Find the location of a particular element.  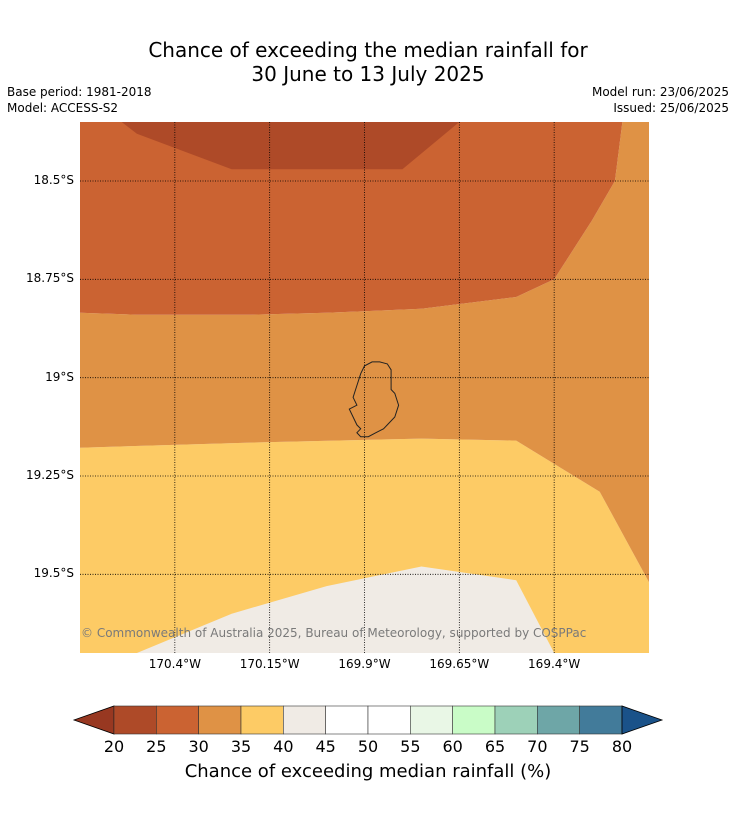

latitude-label: 18.75°S is located at coordinates (50, 278).